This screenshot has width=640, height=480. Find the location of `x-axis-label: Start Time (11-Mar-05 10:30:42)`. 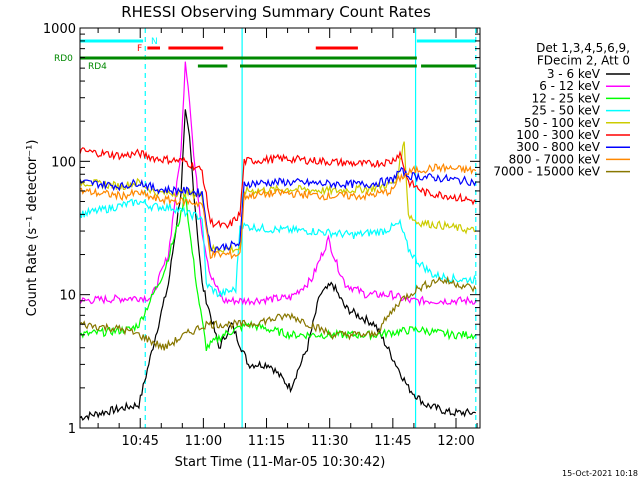

x-axis-label: Start Time (11-Mar-05 10:30:42) is located at coordinates (280, 462).